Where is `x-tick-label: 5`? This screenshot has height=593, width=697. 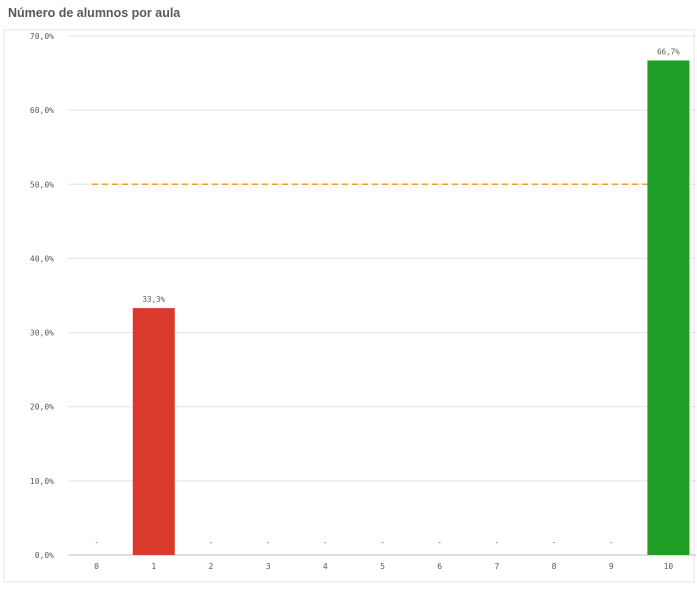 x-tick-label: 5 is located at coordinates (382, 566).